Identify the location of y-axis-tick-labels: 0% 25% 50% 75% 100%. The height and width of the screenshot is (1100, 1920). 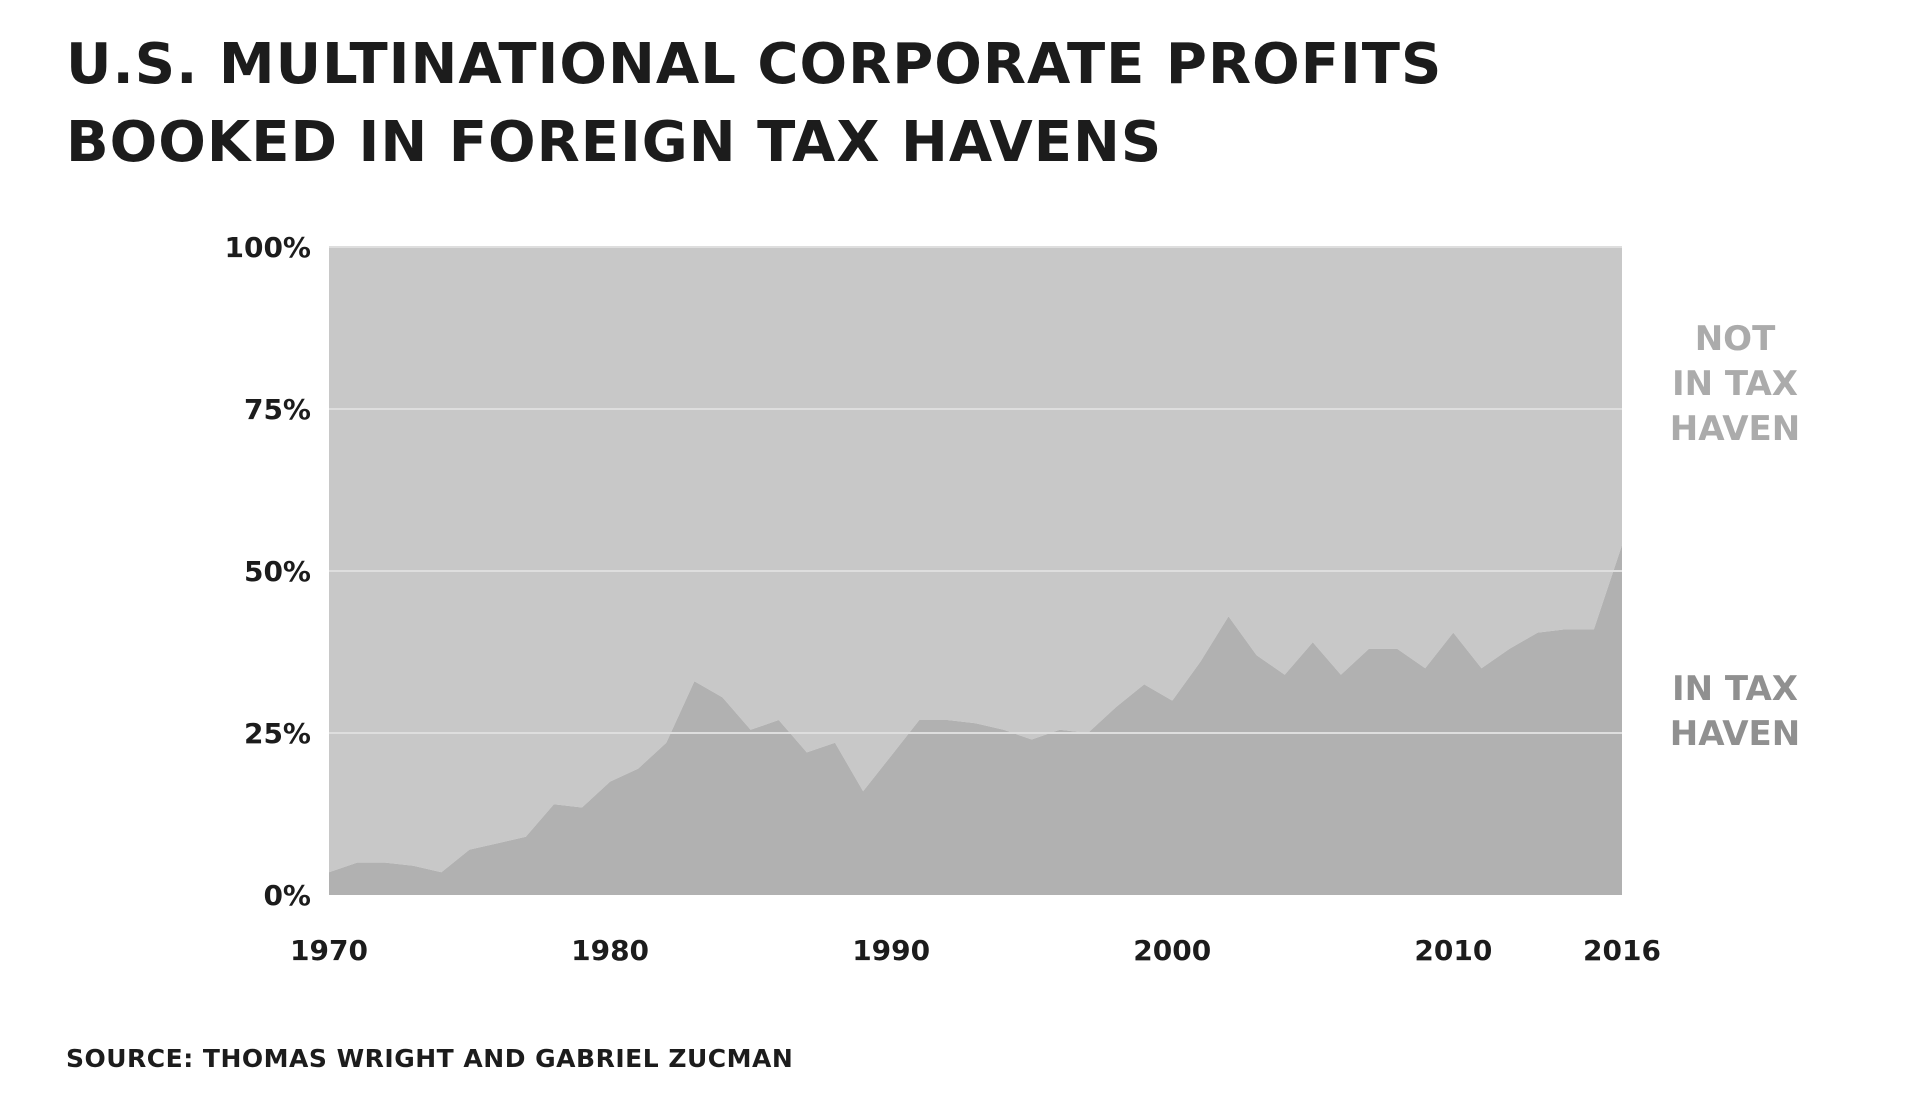
(267, 571).